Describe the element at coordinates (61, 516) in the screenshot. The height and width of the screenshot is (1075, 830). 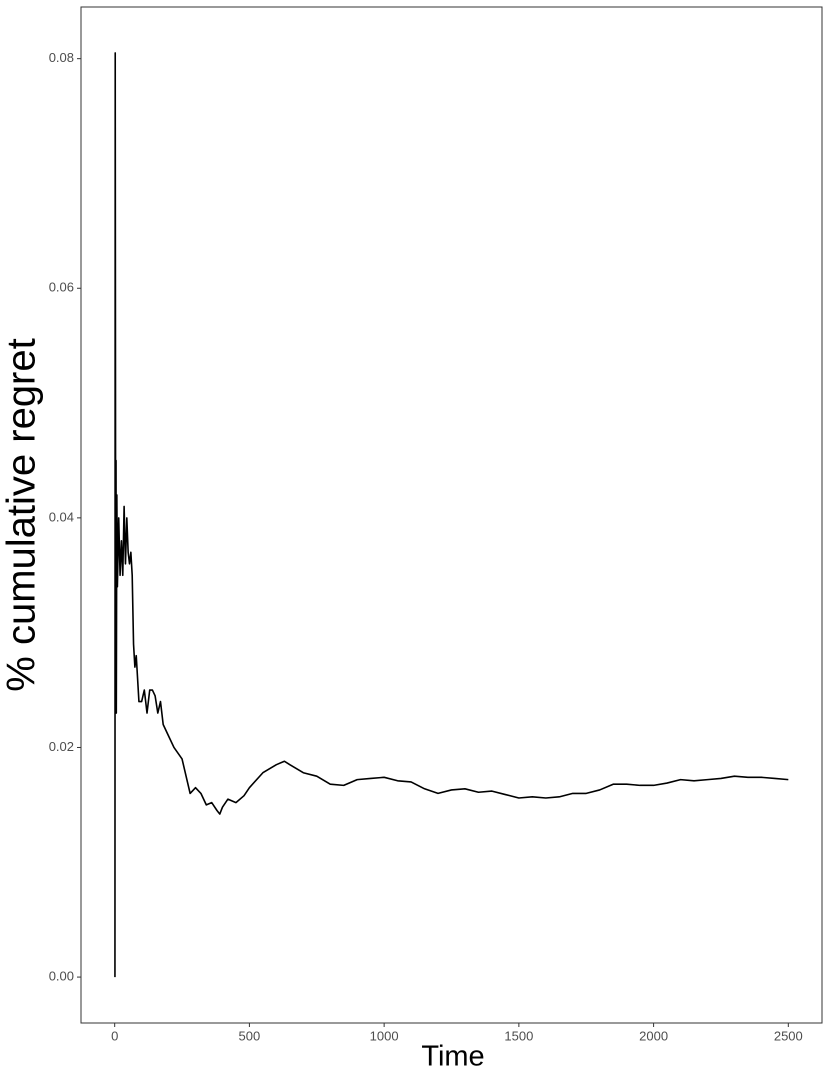
I see `y-tick-label: 0.04` at that location.